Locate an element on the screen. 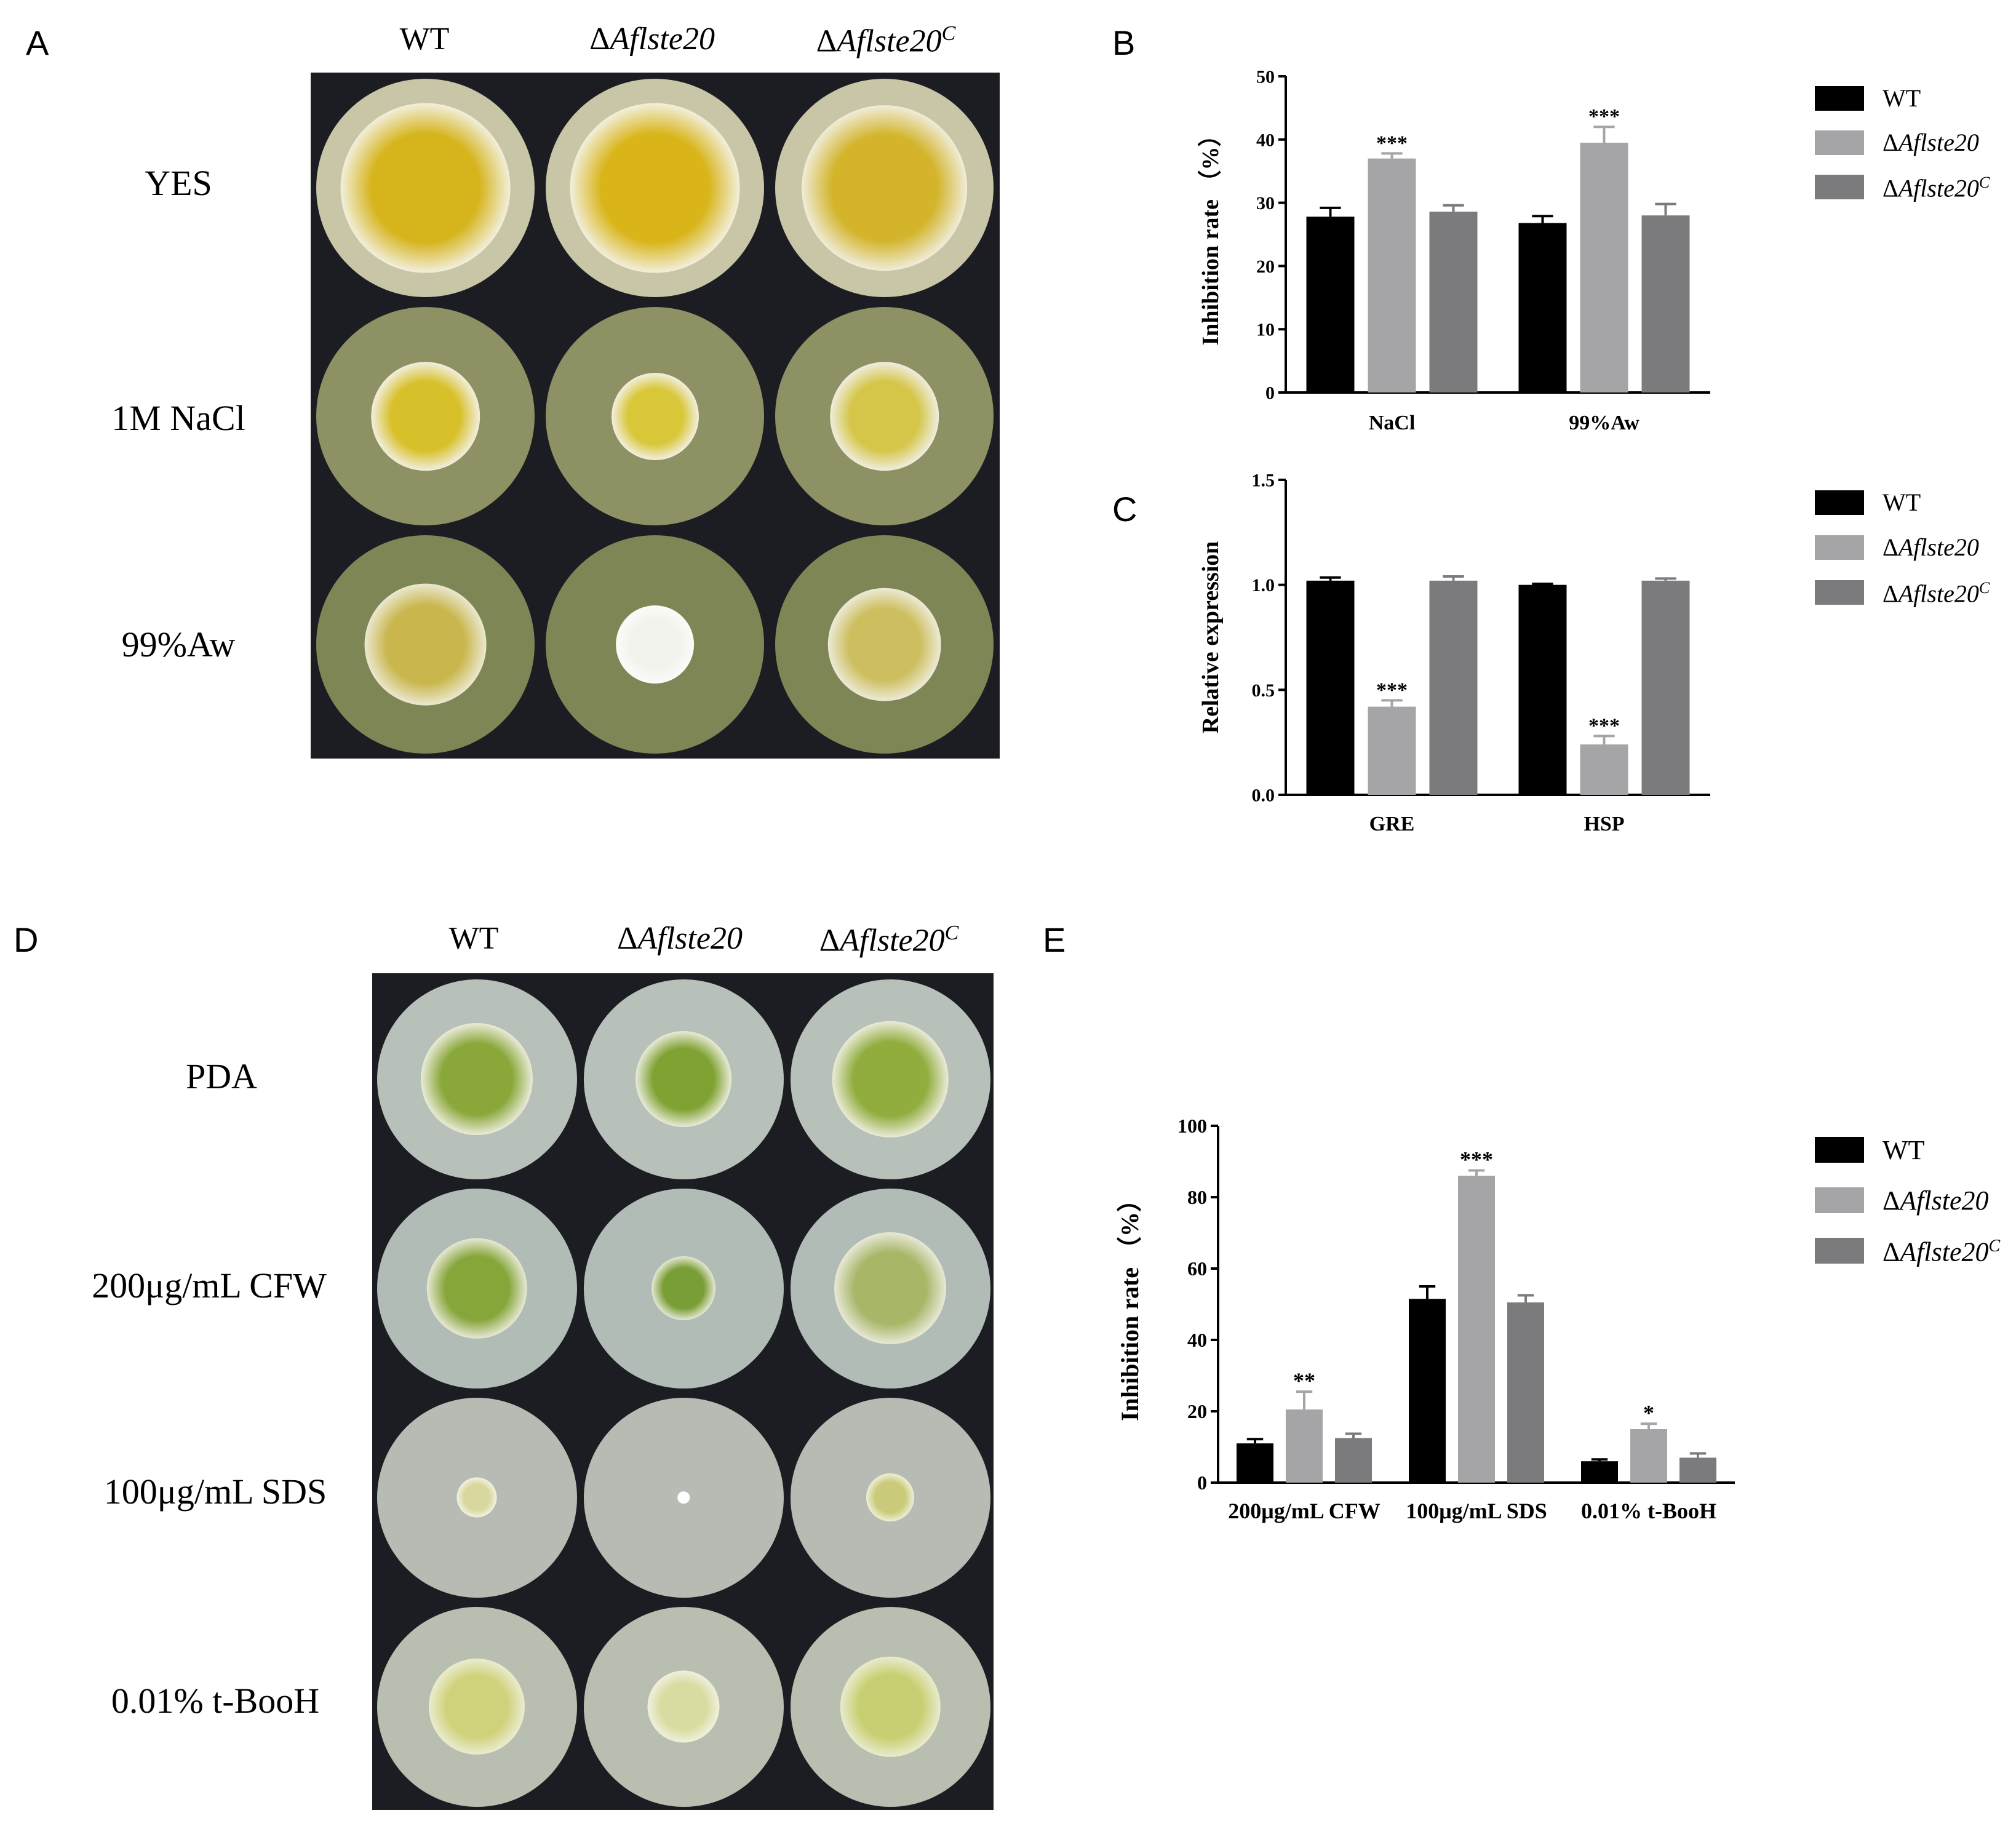 This screenshot has width=2016, height=1821. row-label-pda: PDA is located at coordinates (222, 1076).